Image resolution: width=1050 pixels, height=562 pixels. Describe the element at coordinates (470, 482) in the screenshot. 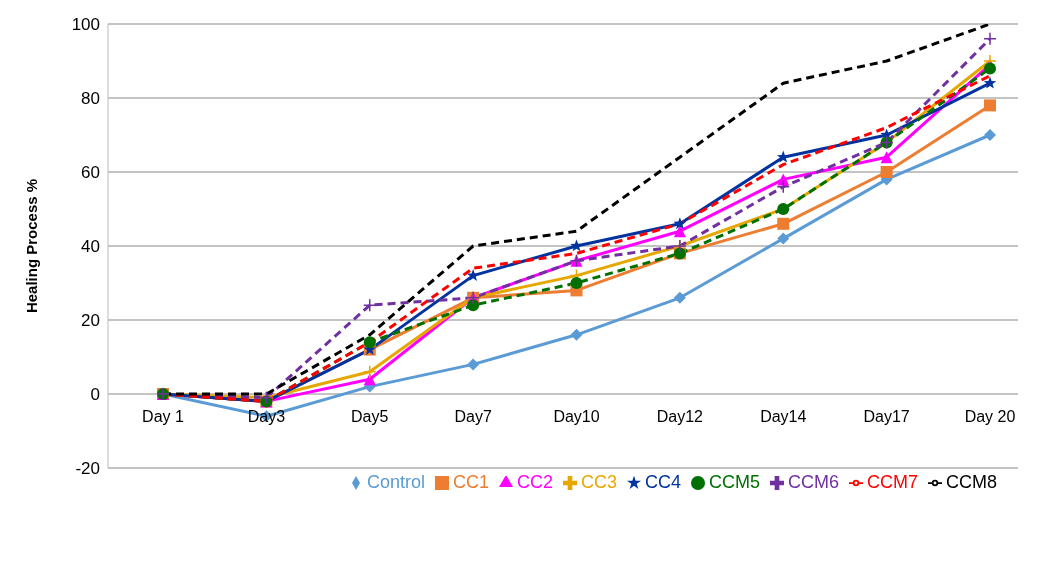

I see `legend-label: CC1` at that location.